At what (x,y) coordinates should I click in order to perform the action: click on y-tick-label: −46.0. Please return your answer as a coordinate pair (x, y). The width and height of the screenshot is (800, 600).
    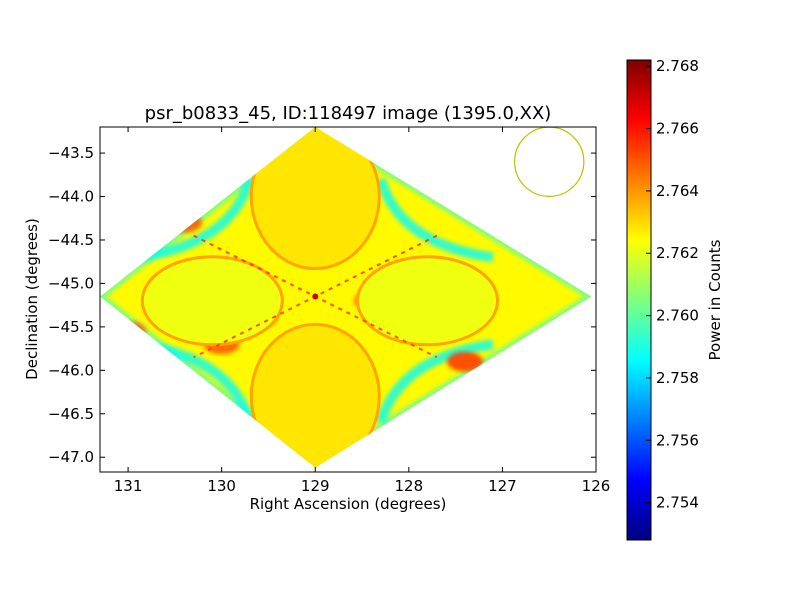
    Looking at the image, I should click on (71, 370).